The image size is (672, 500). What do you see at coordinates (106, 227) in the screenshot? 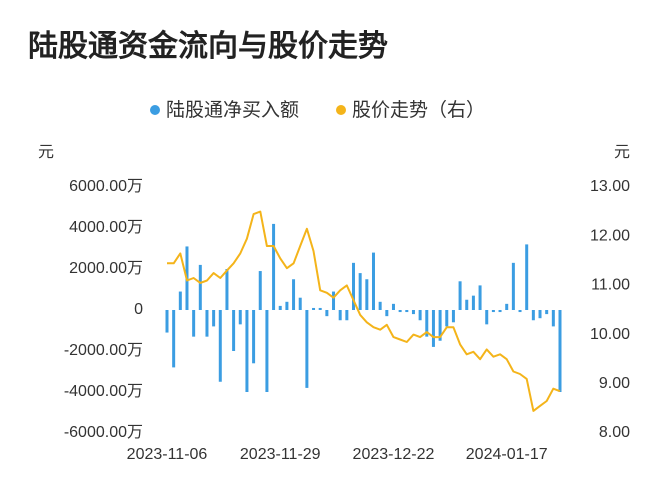
I see `y-tick-label: 4000.00万` at bounding box center [106, 227].